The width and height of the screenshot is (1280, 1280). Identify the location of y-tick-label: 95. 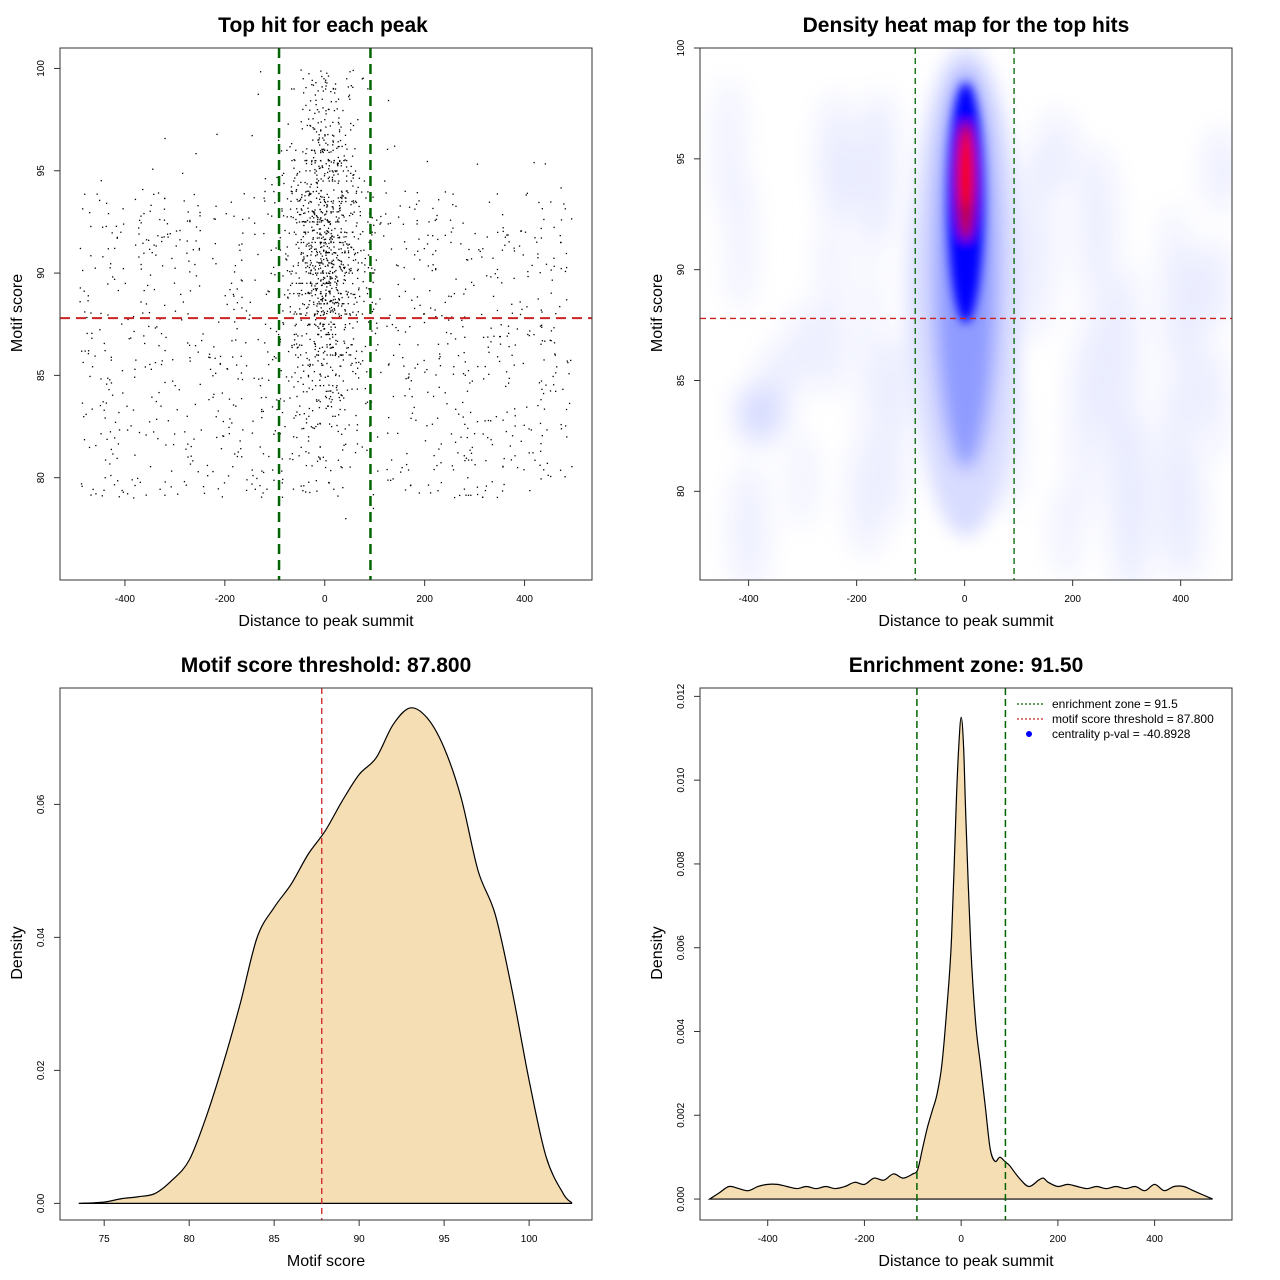
(681, 159).